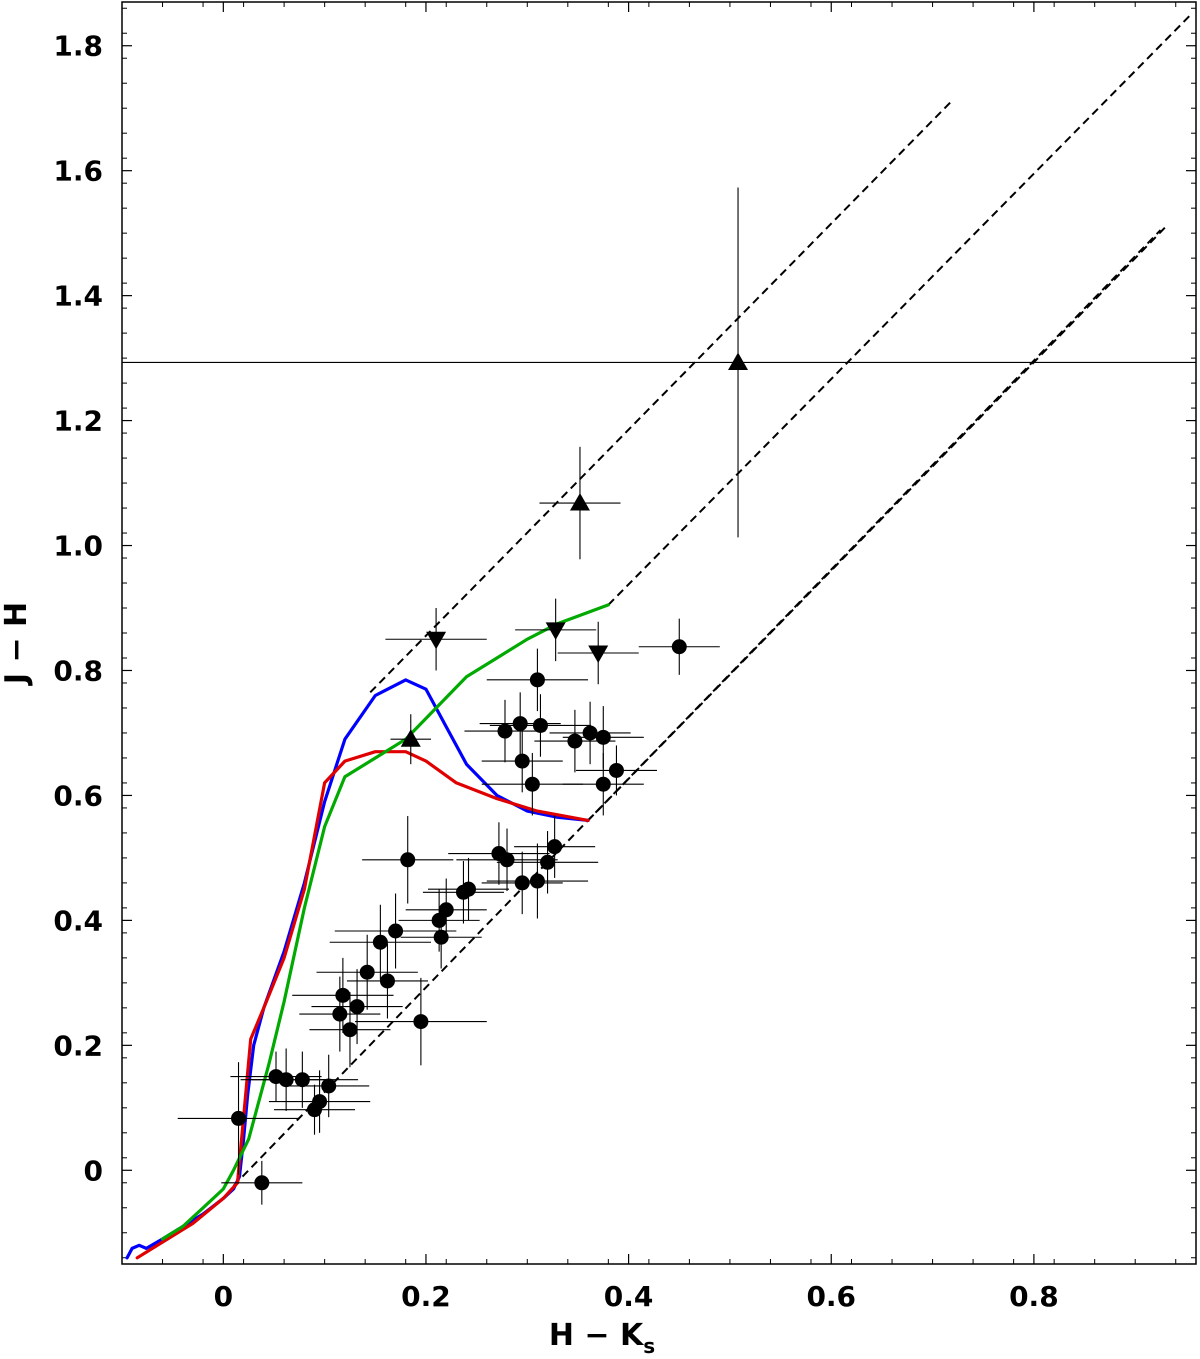  What do you see at coordinates (93, 1170) in the screenshot?
I see `y-tick-label: 0` at bounding box center [93, 1170].